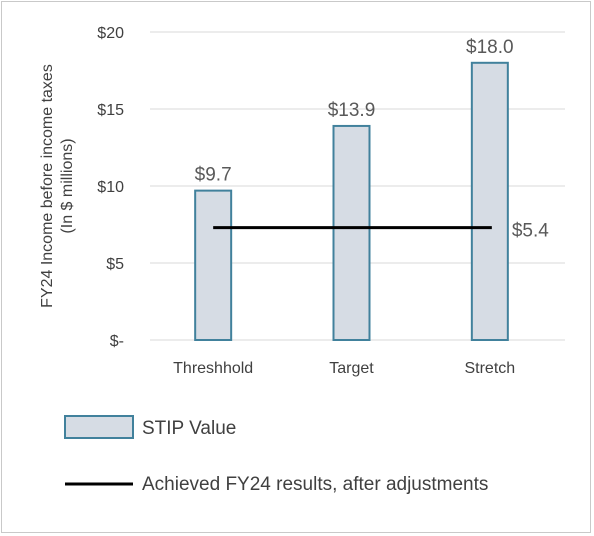  I want to click on legend-swatch-stip, so click(99, 427).